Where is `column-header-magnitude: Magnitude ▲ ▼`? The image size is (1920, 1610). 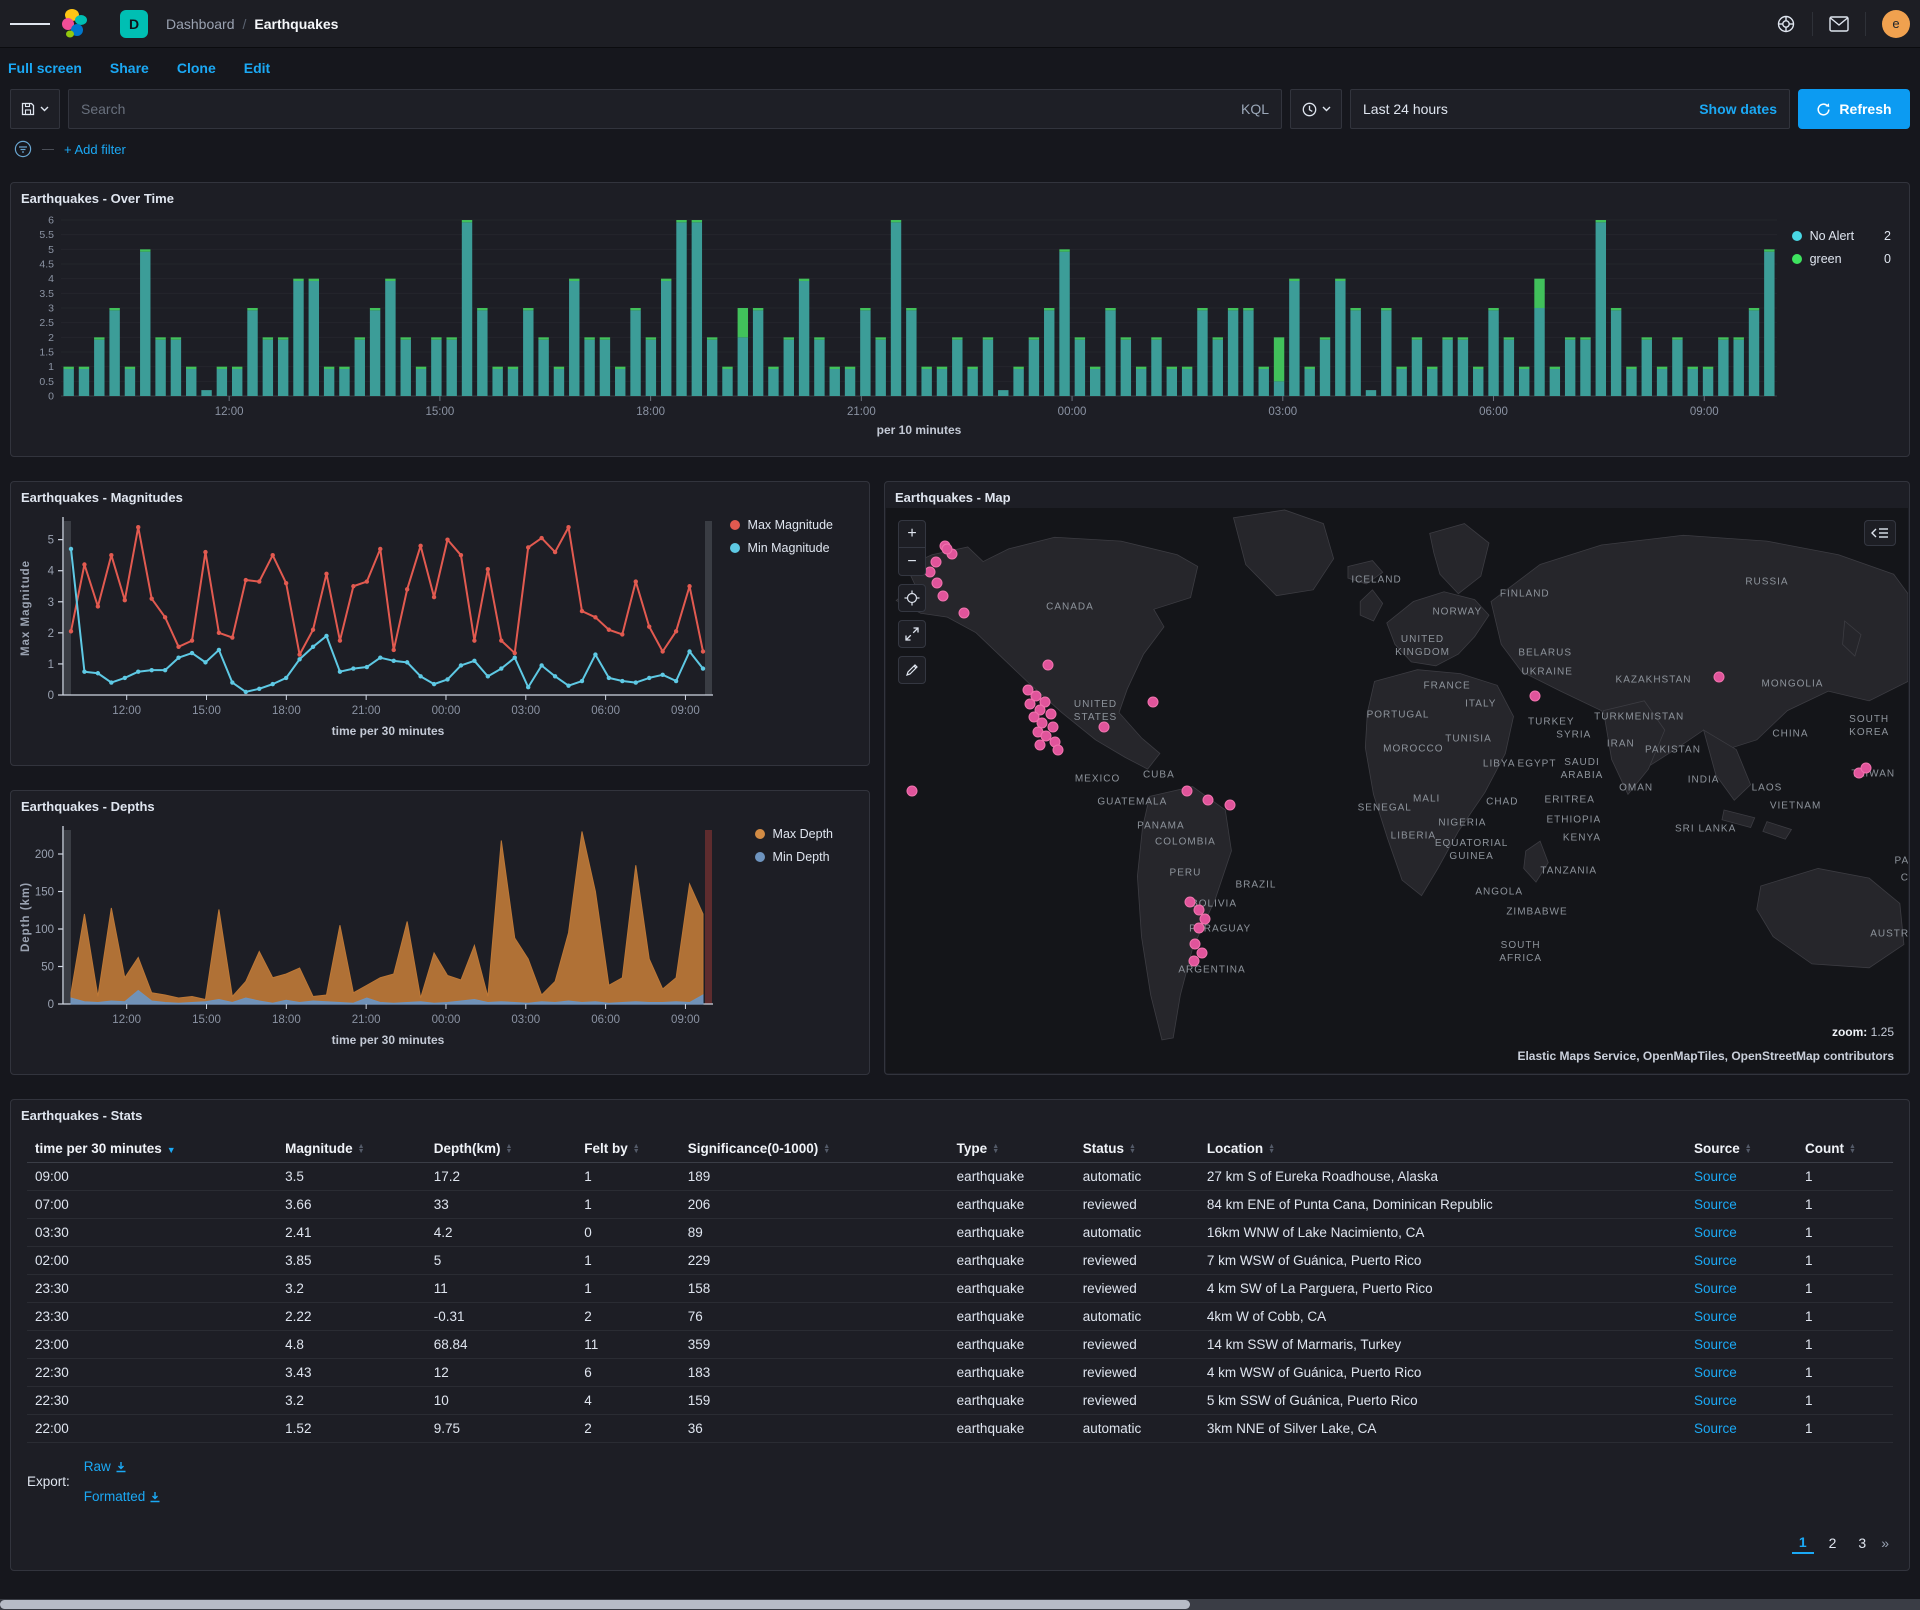 column-header-magnitude: Magnitude ▲ ▼ is located at coordinates (351, 1149).